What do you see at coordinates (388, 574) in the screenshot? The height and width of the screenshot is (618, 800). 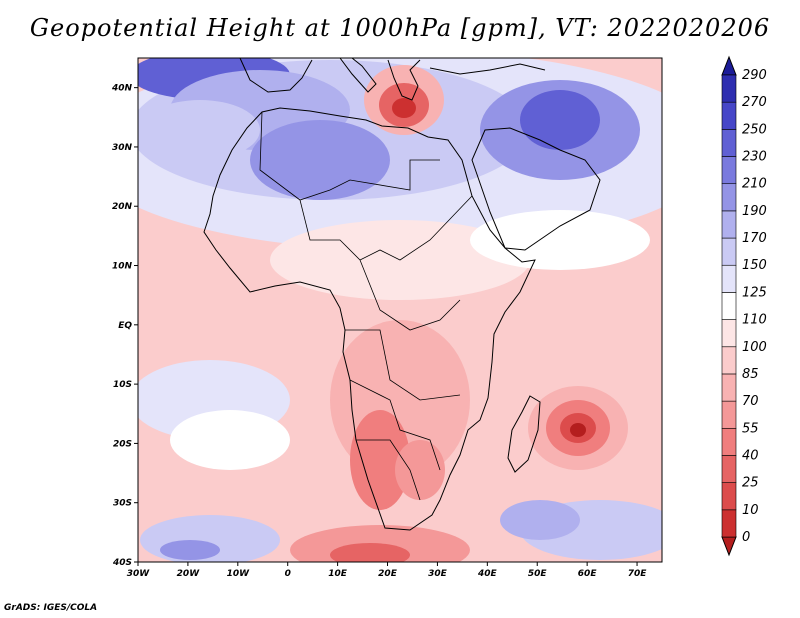 I see `x-tick-label: 20E` at bounding box center [388, 574].